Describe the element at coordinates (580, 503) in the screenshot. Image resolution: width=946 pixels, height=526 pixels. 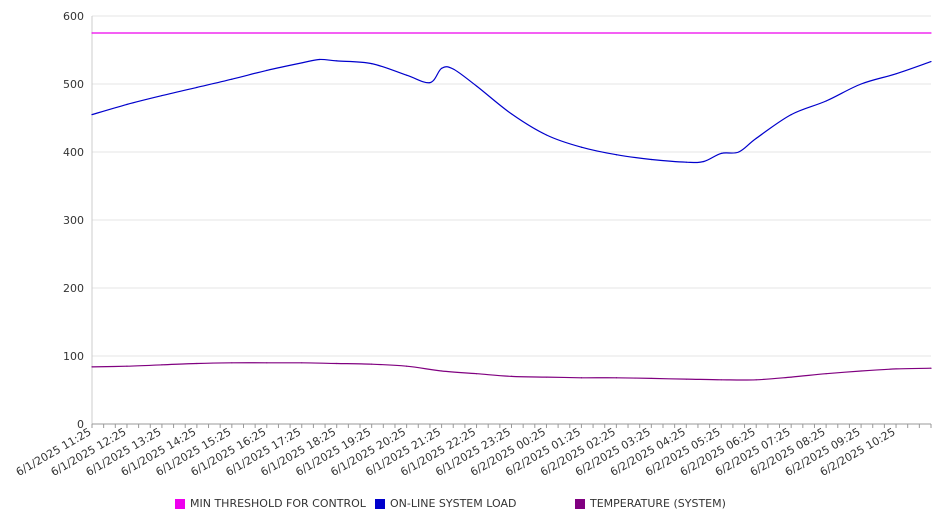
I see `legend-swatch-temperature` at that location.